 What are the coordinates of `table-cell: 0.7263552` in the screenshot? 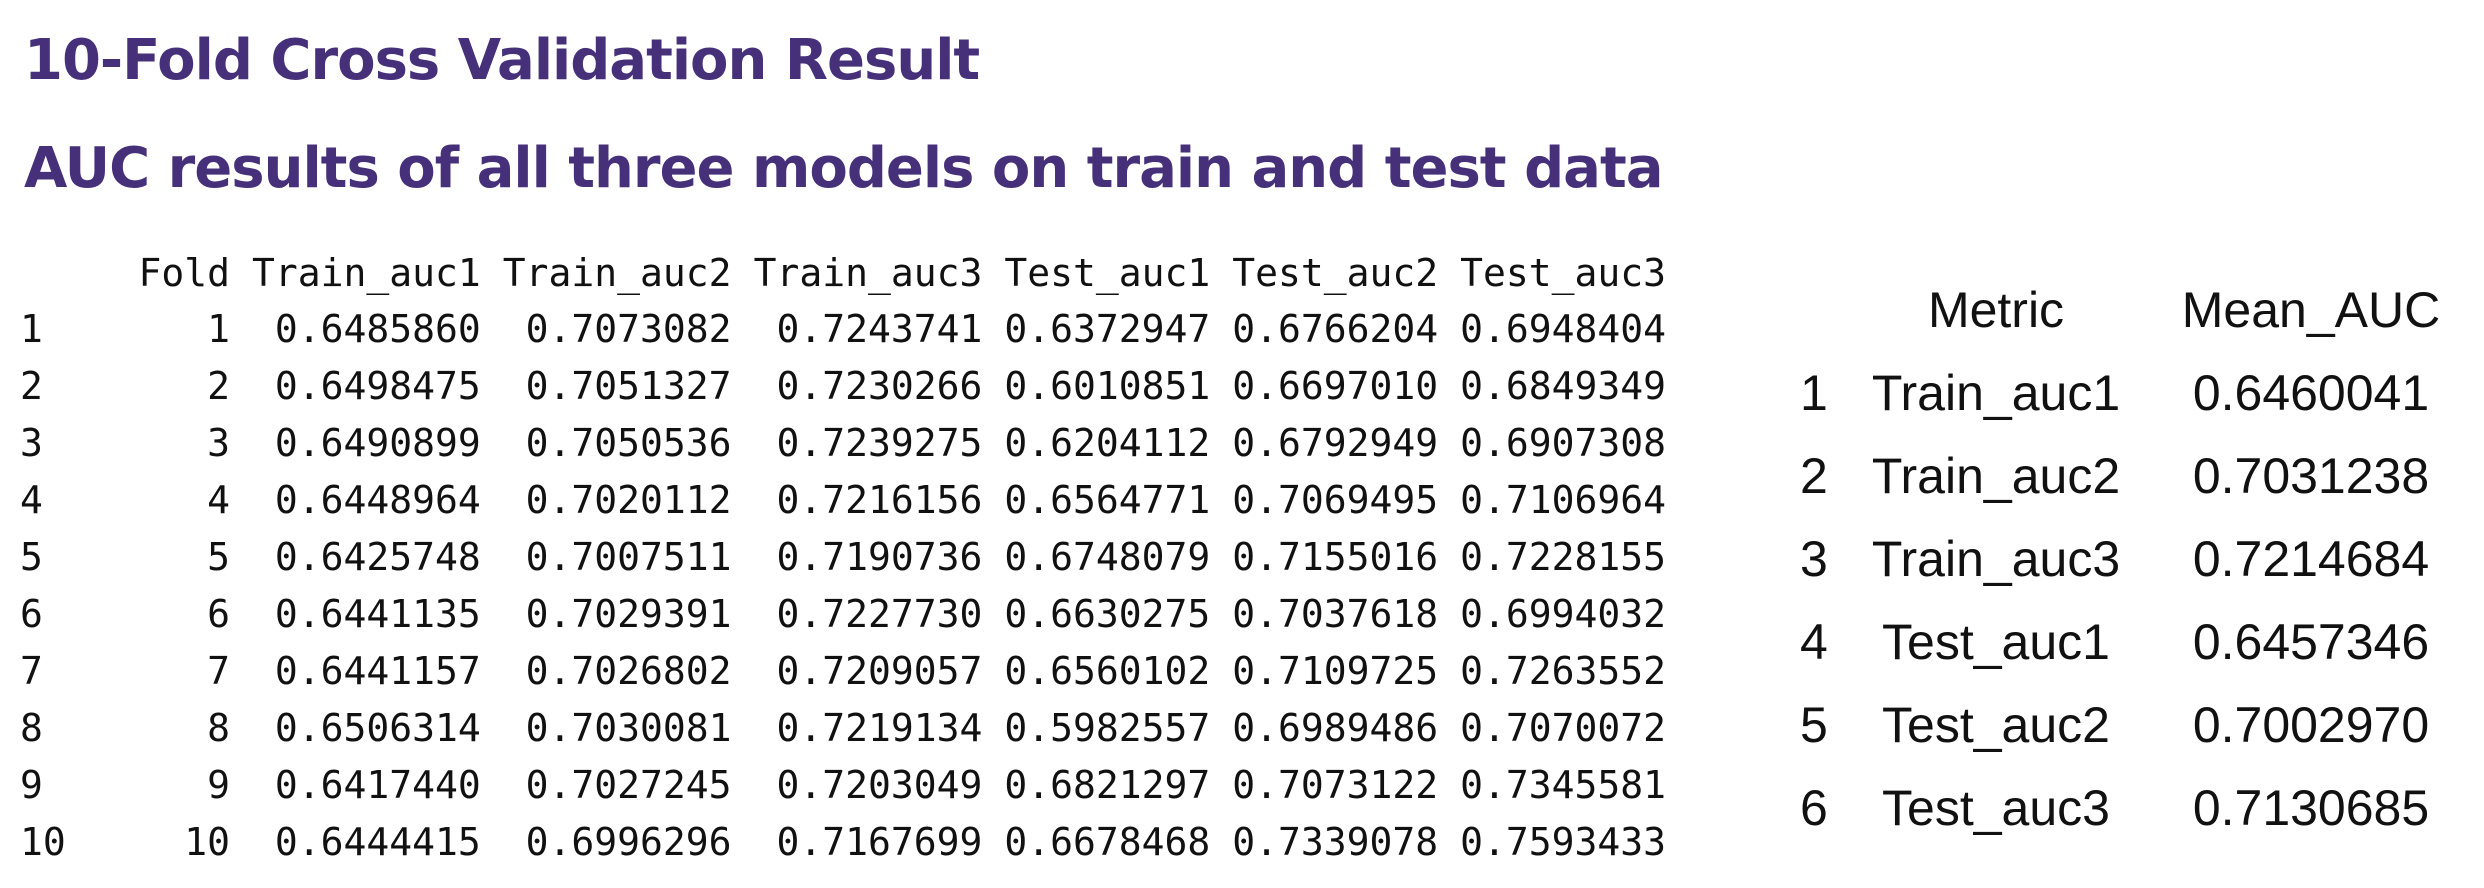 It's located at (1563, 670).